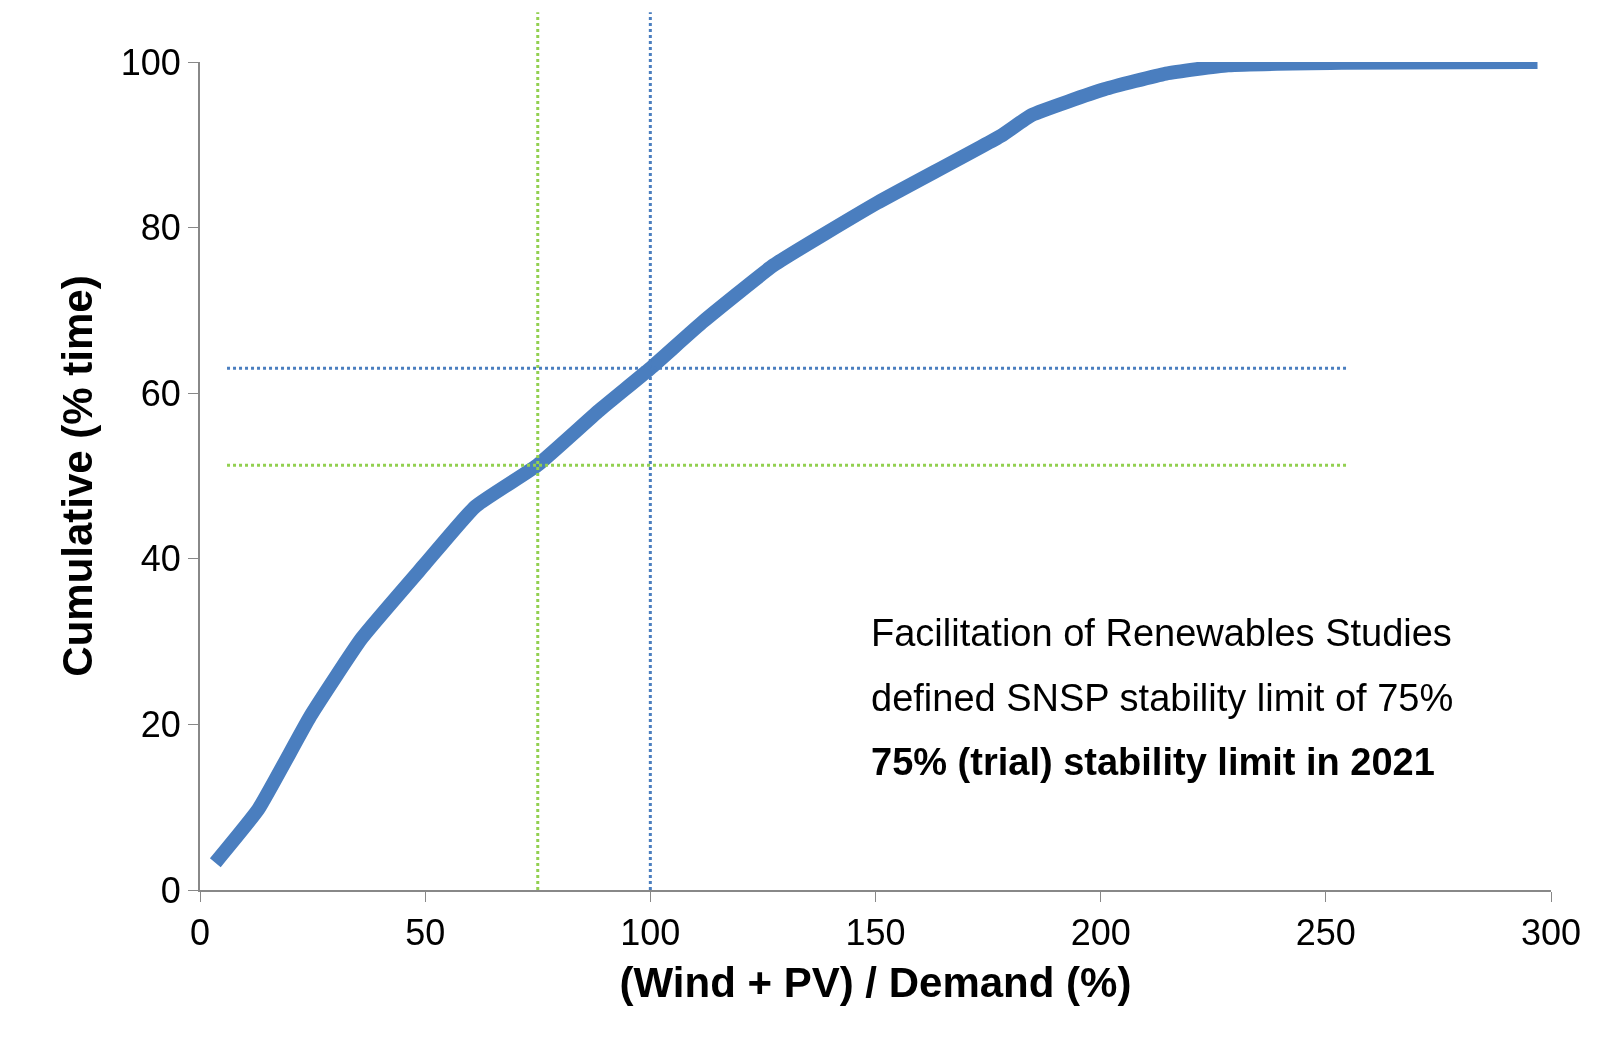  What do you see at coordinates (160, 724) in the screenshot?
I see `y-tick-label: 20` at bounding box center [160, 724].